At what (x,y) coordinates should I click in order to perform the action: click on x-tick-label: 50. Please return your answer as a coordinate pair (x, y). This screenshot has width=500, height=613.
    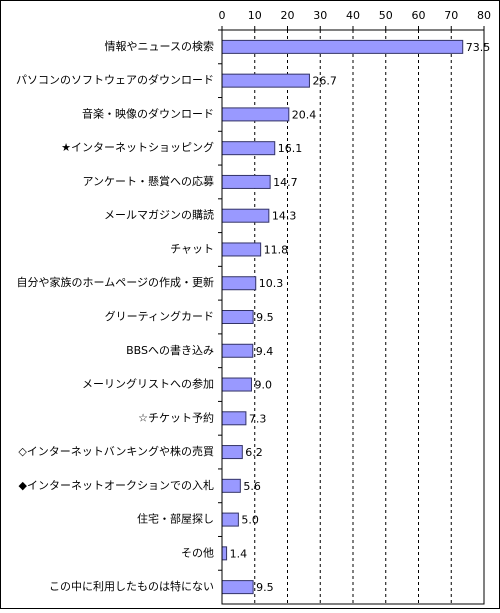
    Looking at the image, I should click on (386, 15).